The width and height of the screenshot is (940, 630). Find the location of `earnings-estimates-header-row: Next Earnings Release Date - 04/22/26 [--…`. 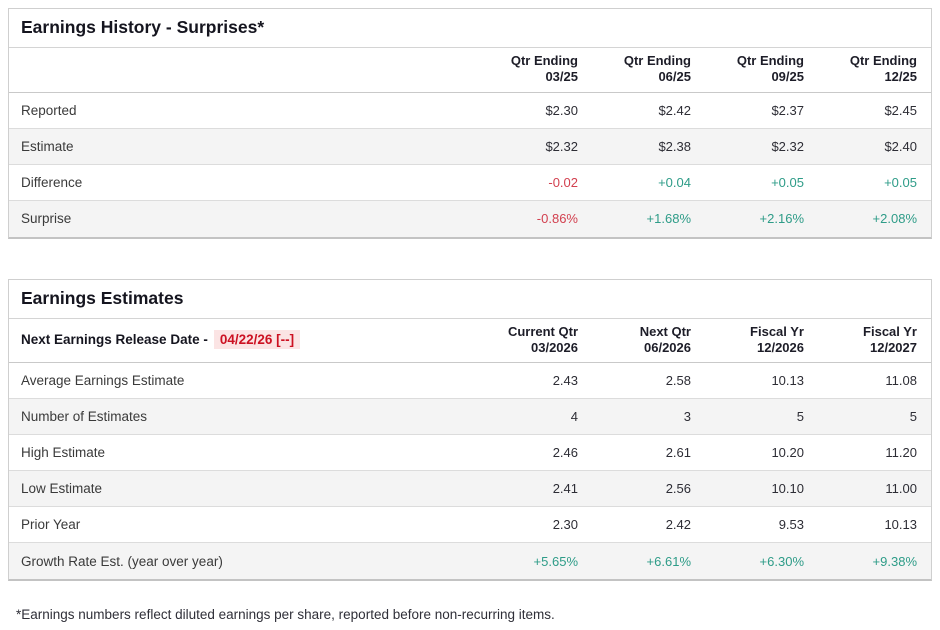

earnings-estimates-header-row: Next Earnings Release Date - 04/22/26 [--… is located at coordinates (470, 341).